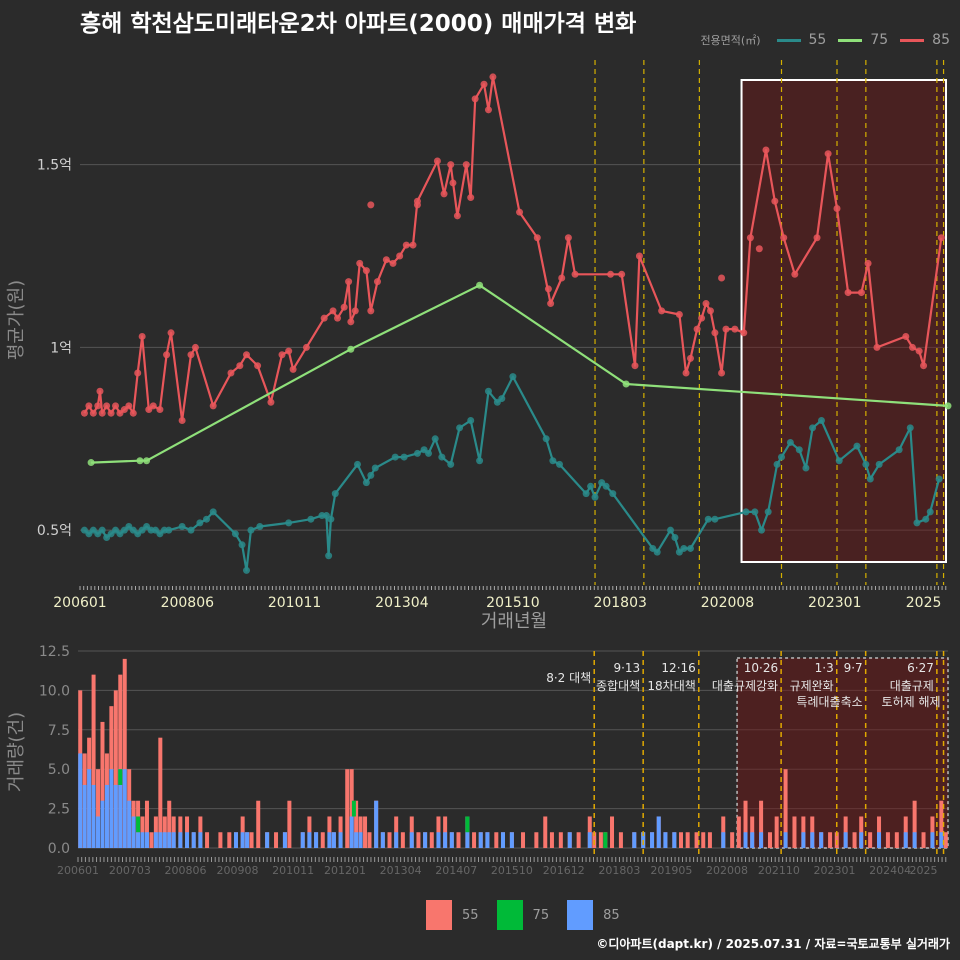  What do you see at coordinates (619, 603) in the screenshot?
I see `price-x-tick-5: 201803` at bounding box center [619, 603].